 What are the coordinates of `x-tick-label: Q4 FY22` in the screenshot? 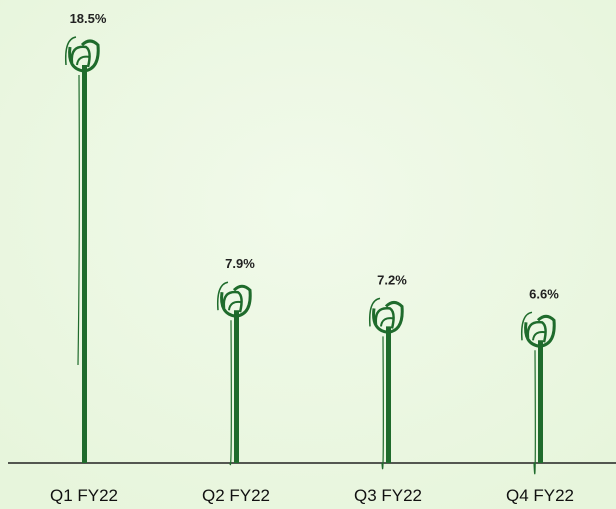 It's located at (540, 495).